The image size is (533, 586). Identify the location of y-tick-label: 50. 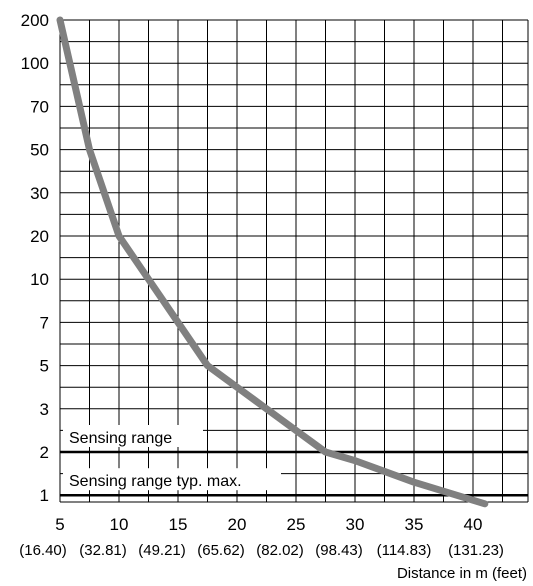
(39, 150).